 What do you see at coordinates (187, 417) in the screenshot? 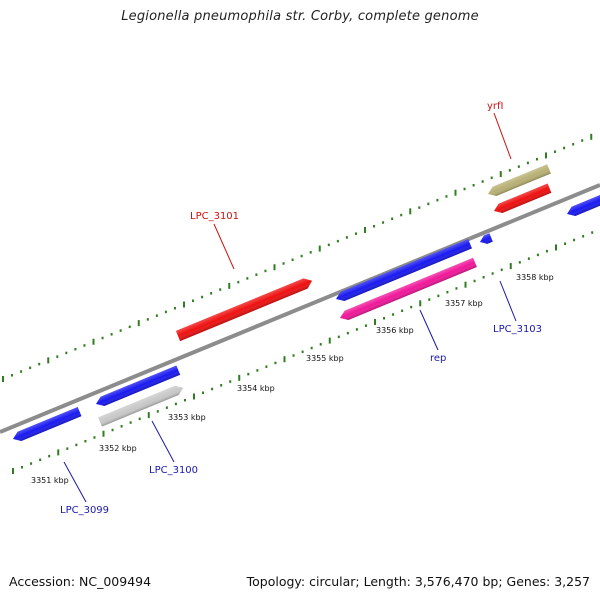
I see `tick-label: 3353 kbp` at bounding box center [187, 417].